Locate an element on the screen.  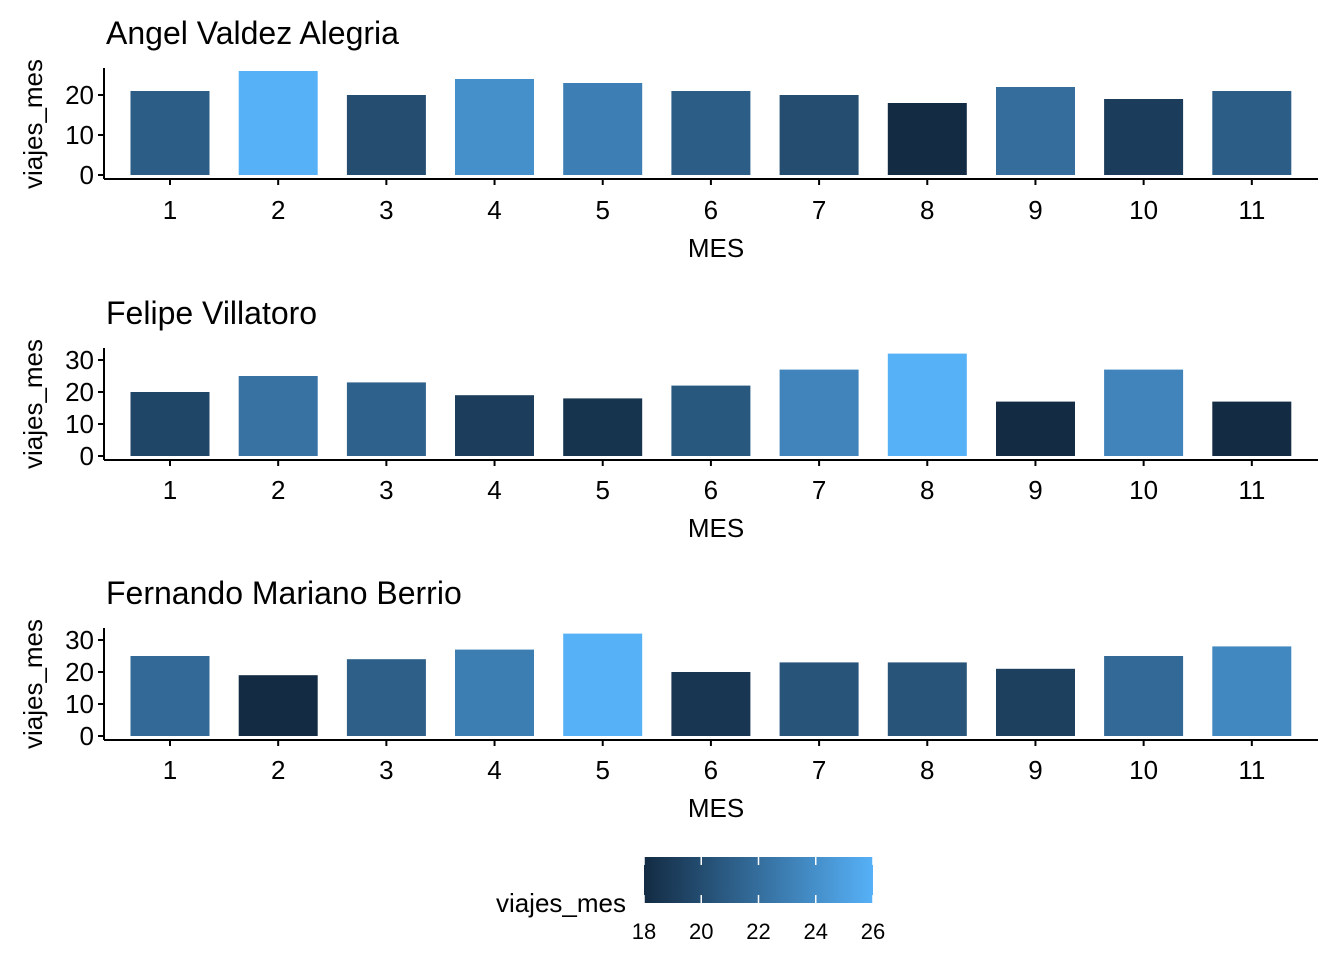
legend-tick-label: 24 is located at coordinates (816, 931).